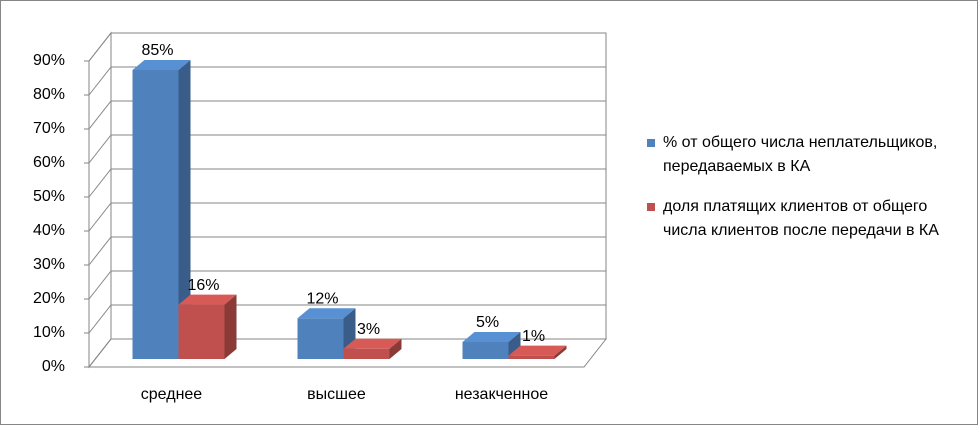  What do you see at coordinates (49, 332) in the screenshot?
I see `y-tick-label: 10%` at bounding box center [49, 332].